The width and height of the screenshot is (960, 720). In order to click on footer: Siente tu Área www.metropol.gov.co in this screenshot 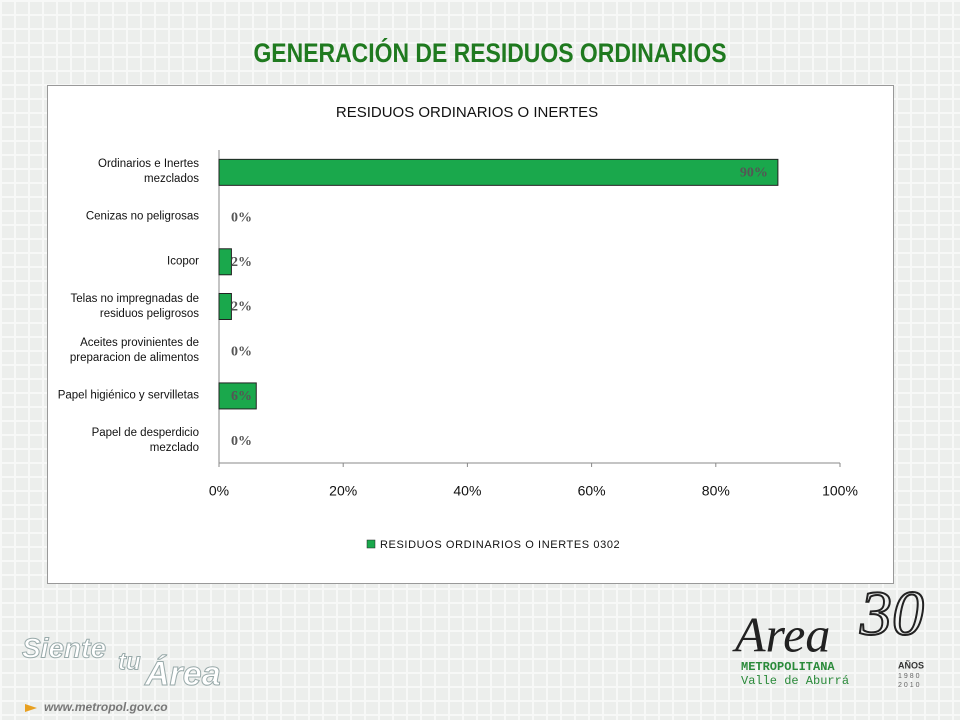, I will do `click(122, 673)`.